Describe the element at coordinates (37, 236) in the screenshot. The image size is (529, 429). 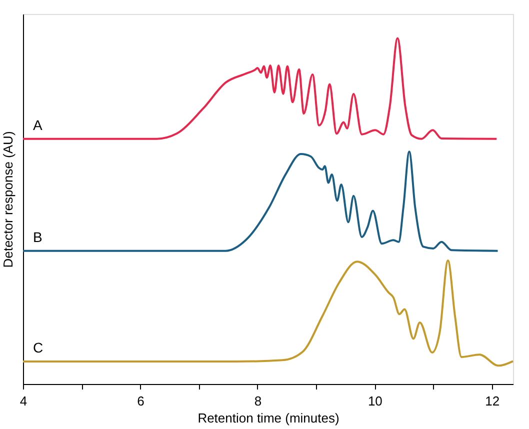
I see `series-label: B` at that location.